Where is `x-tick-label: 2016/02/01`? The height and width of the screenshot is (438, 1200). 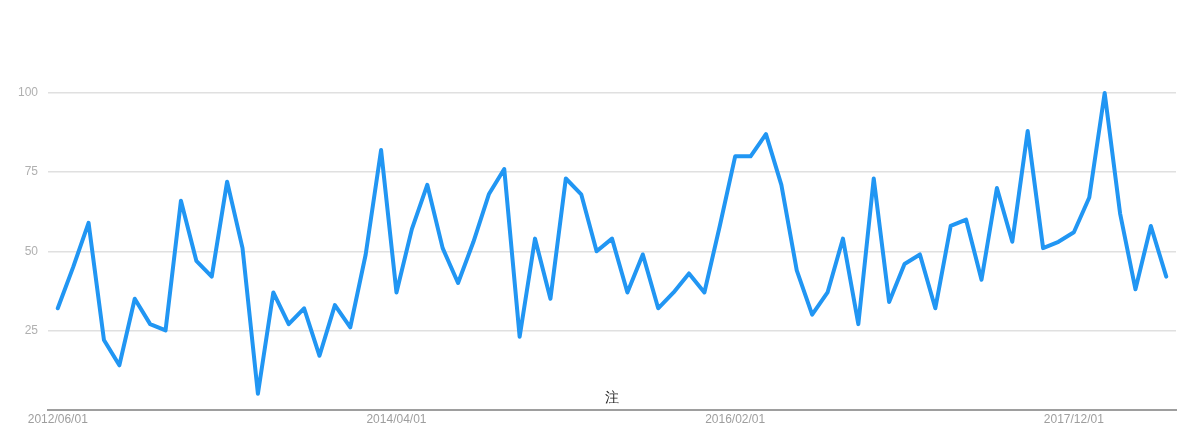 x-tick-label: 2016/02/01 is located at coordinates (735, 419).